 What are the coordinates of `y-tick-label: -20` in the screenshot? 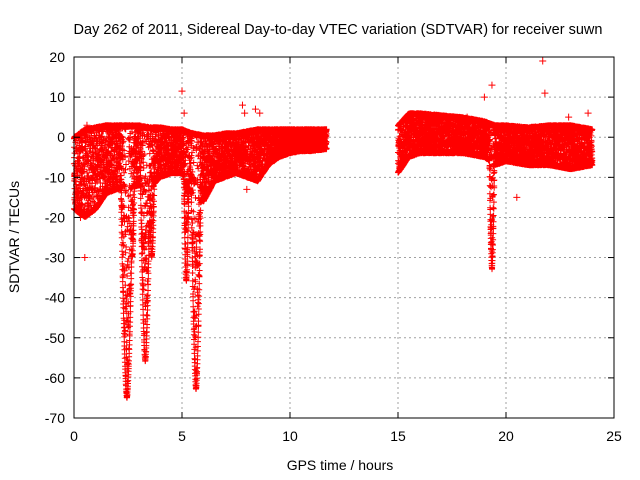 It's located at (55, 217).